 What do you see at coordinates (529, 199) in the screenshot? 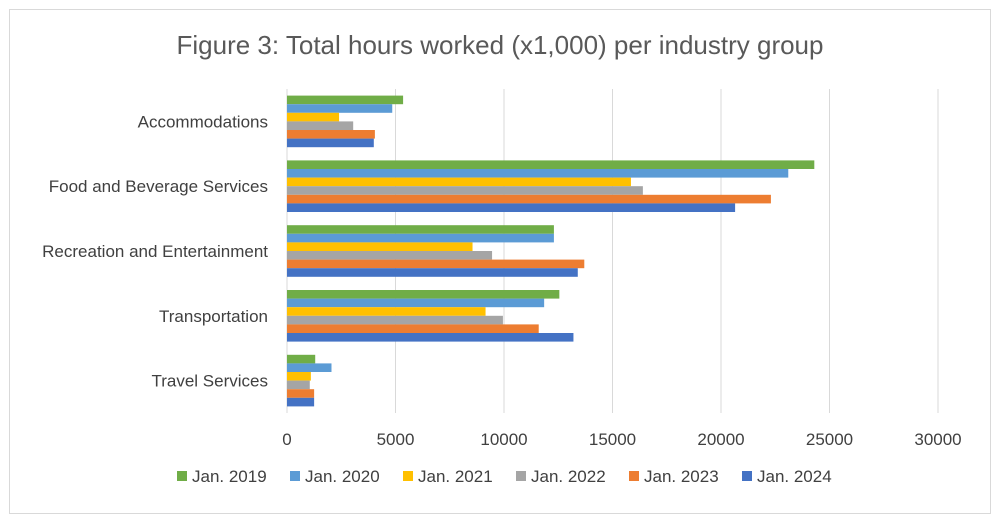
I see `bar-food-and-beverage-services-jan-2023` at bounding box center [529, 199].